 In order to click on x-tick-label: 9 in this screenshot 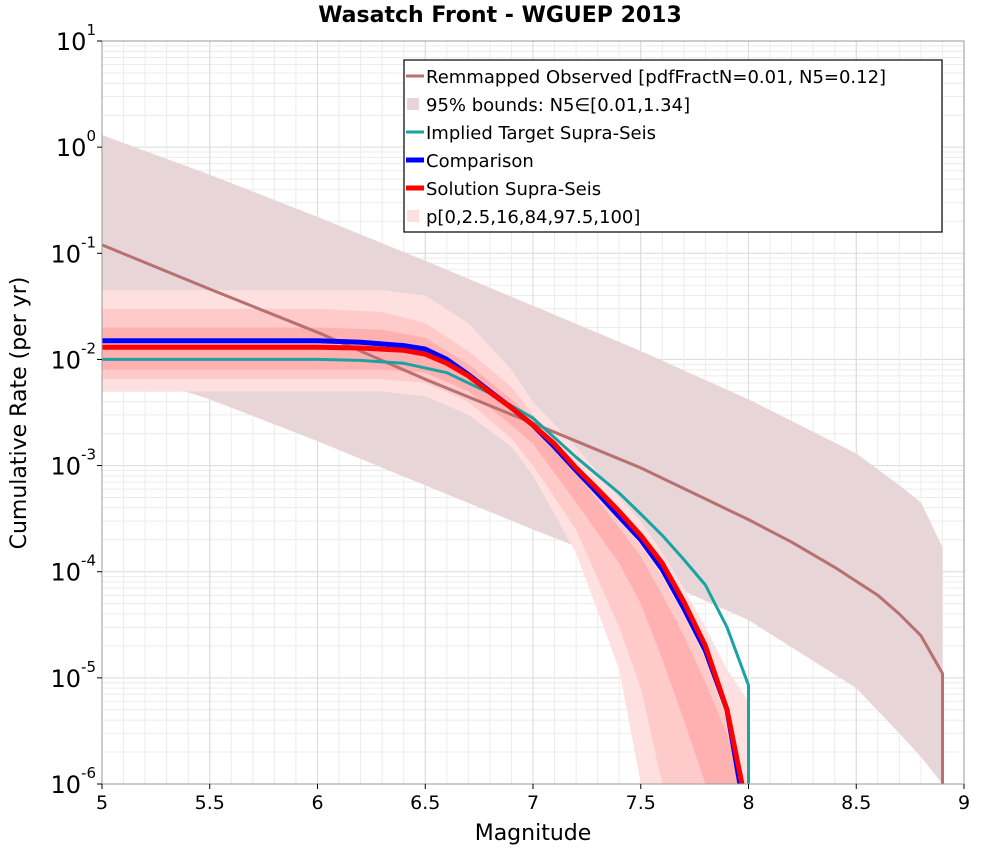, I will do `click(964, 803)`.